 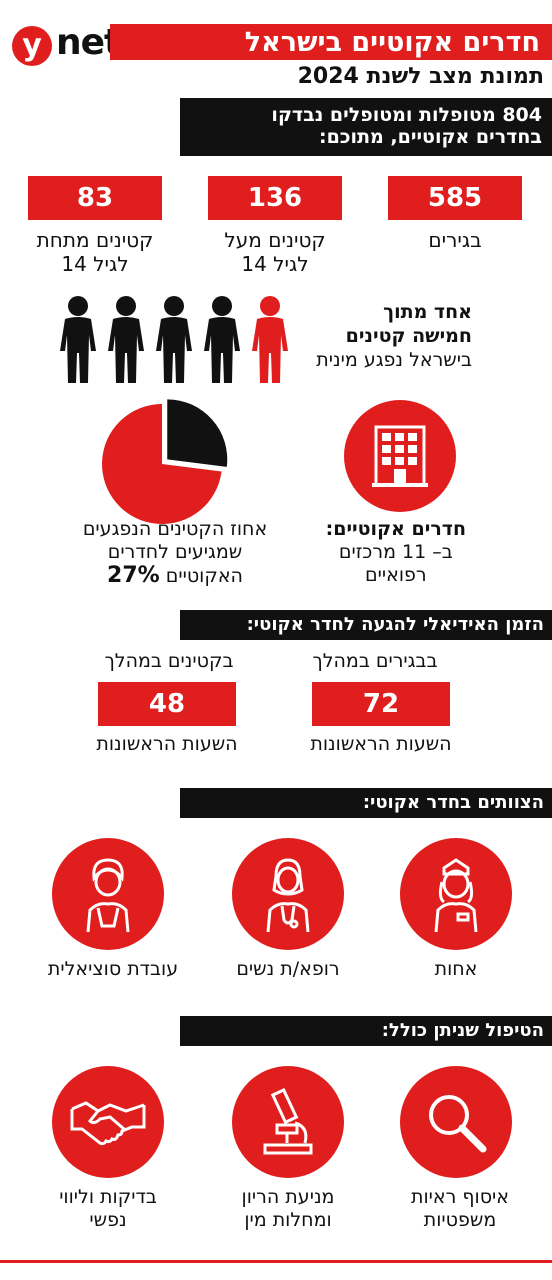 What do you see at coordinates (95, 240) in the screenshot?
I see `stat-minors-under-14-label-1: קטינים מתחת` at bounding box center [95, 240].